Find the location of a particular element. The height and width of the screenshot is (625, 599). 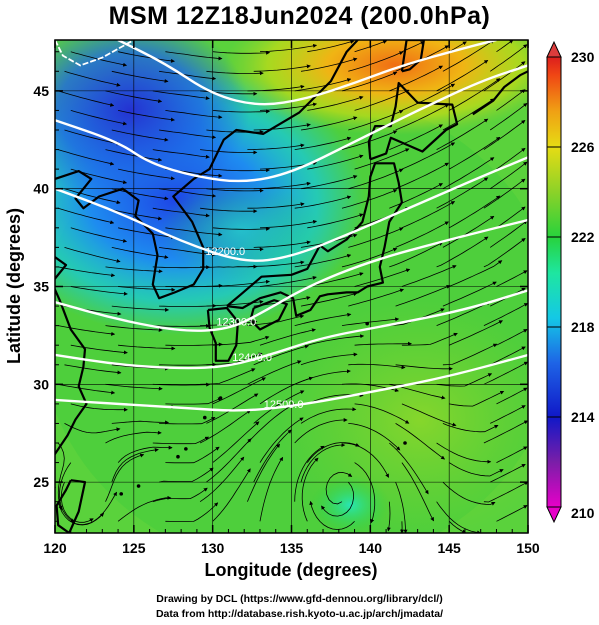

y-tick-label: 30 is located at coordinates (41, 384).